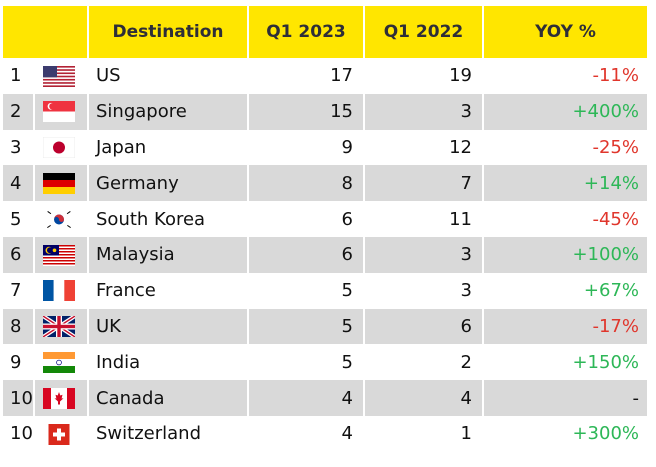 This screenshot has width=656, height=467. I want to click on table-row: 4 Germany 8 7 +14%, so click(325, 183).